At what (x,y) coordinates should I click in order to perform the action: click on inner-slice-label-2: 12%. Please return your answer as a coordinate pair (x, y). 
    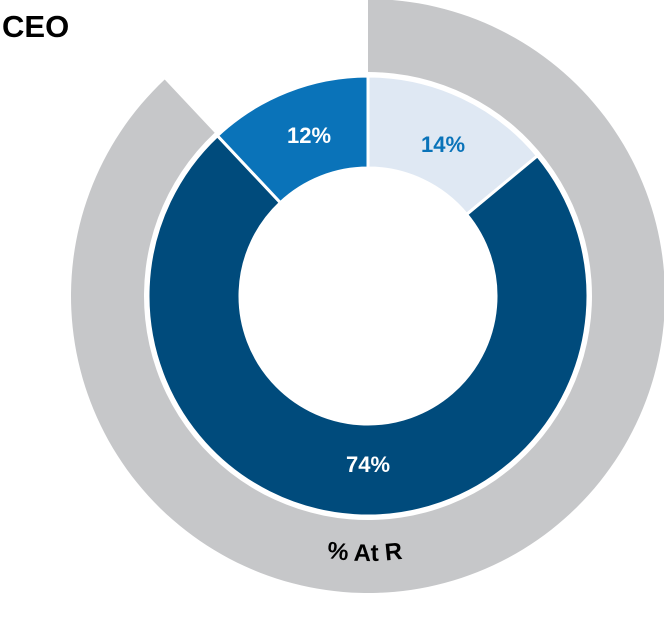
    Looking at the image, I should click on (309, 135).